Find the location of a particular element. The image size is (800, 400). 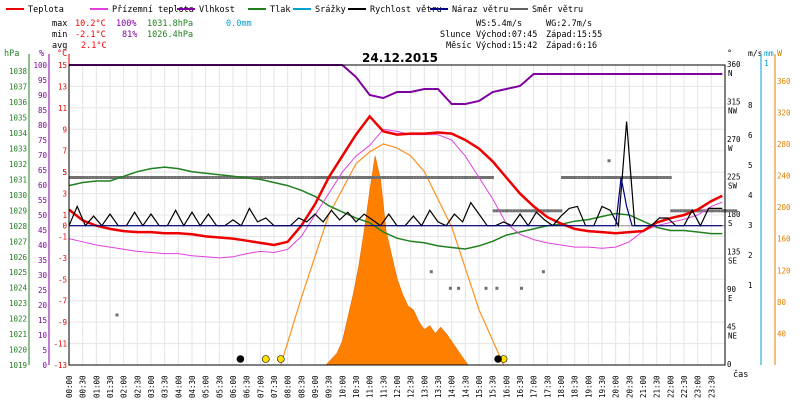

x-tick-label: 14:30 is located at coordinates (465, 386).